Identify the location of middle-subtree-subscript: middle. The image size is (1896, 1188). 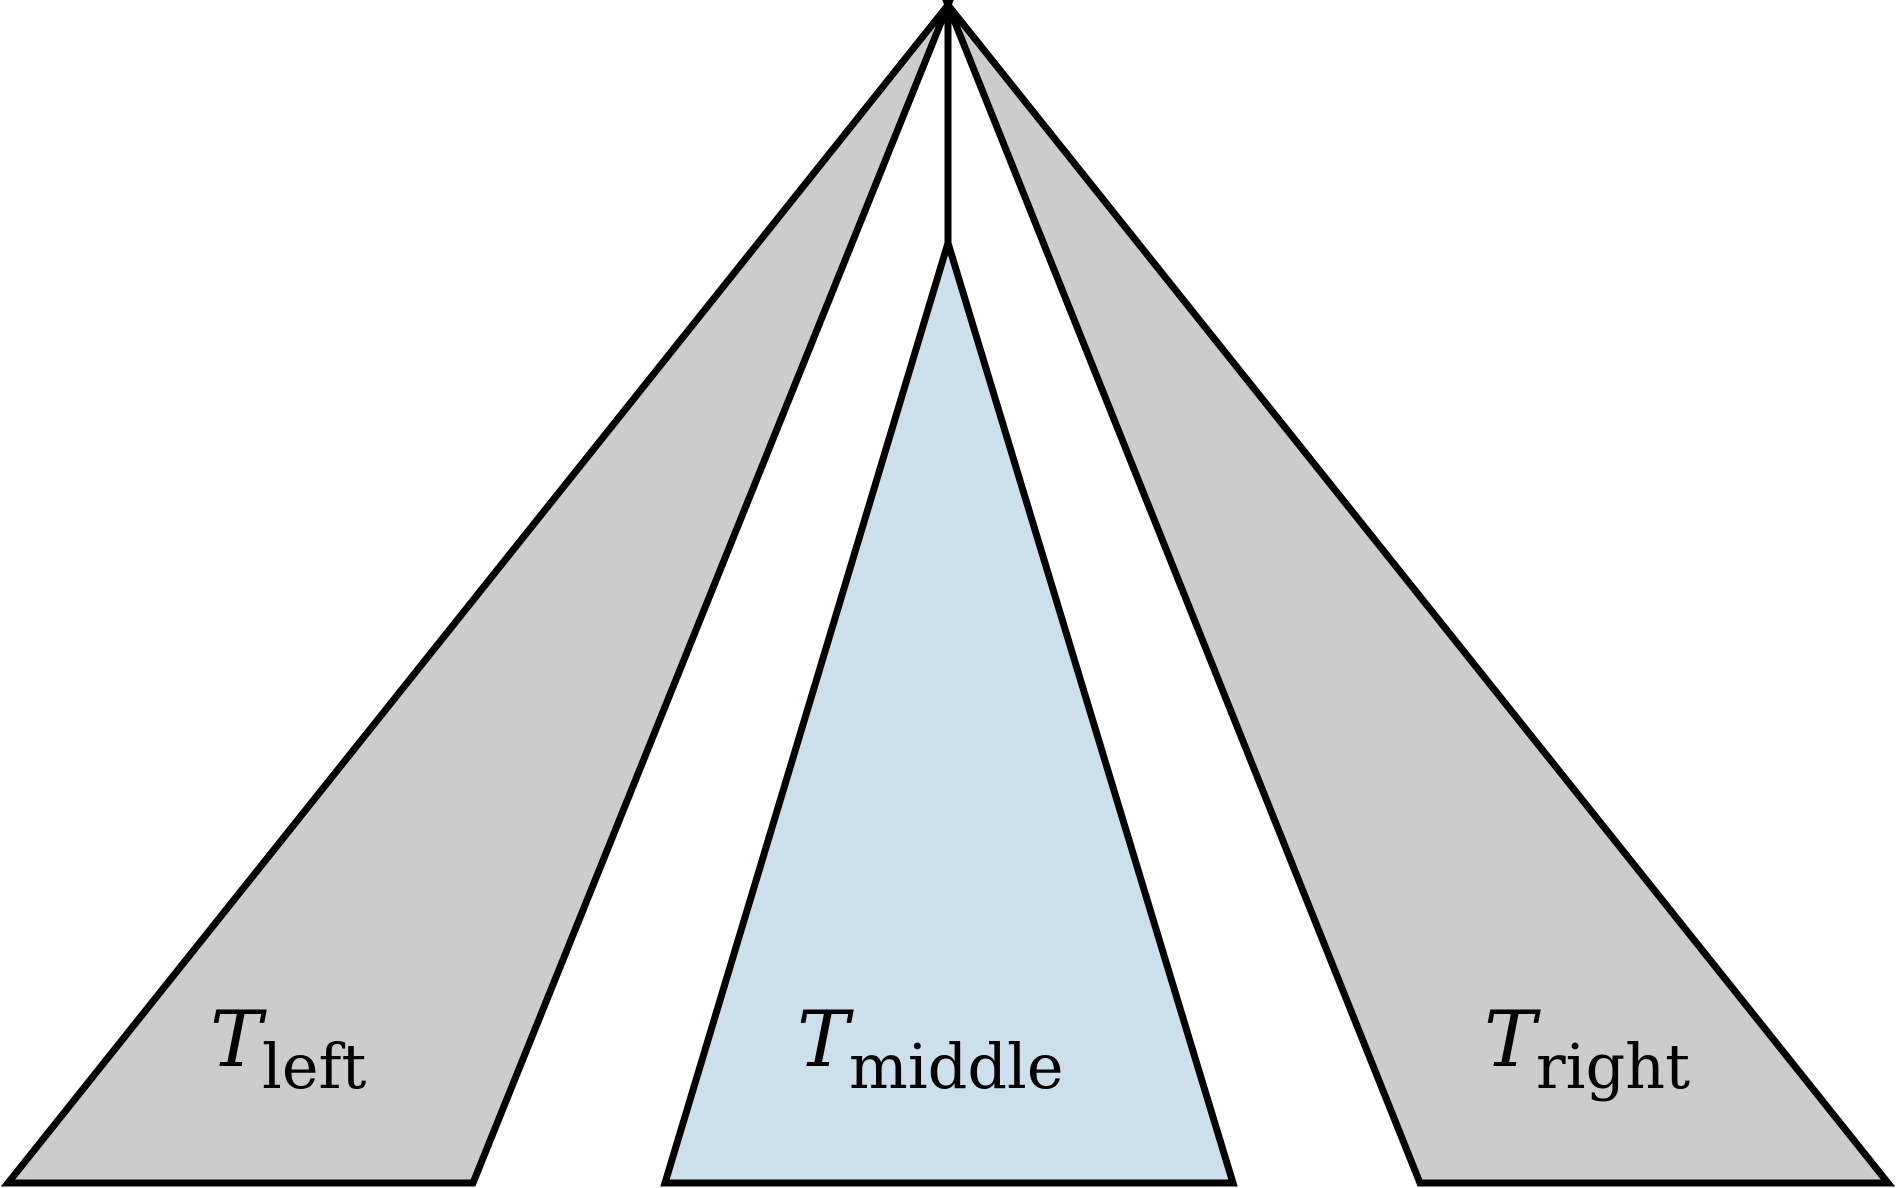
(956, 1066).